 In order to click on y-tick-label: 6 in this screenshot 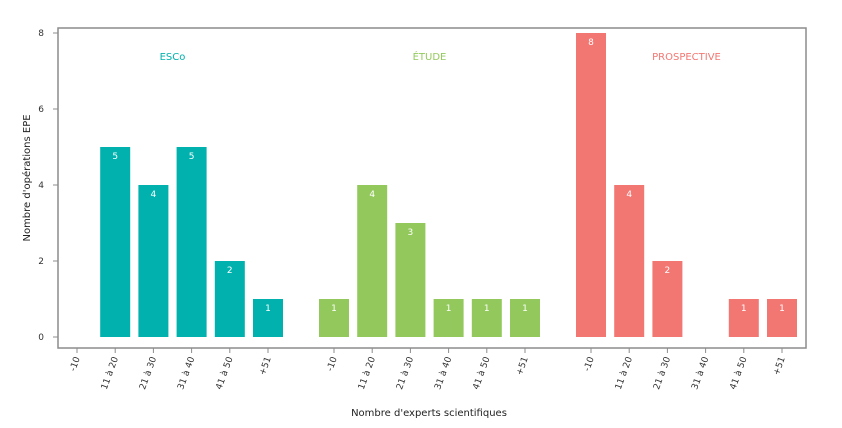, I will do `click(41, 110)`.